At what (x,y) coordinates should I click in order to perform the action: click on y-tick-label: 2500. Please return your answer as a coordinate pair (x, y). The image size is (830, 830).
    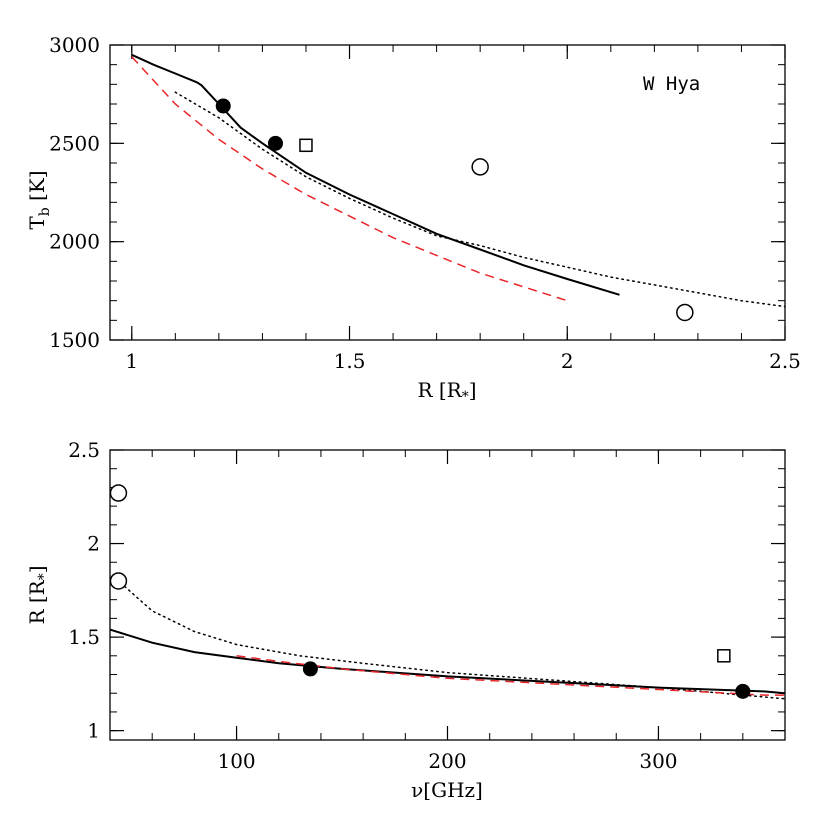
    Looking at the image, I should click on (74, 143).